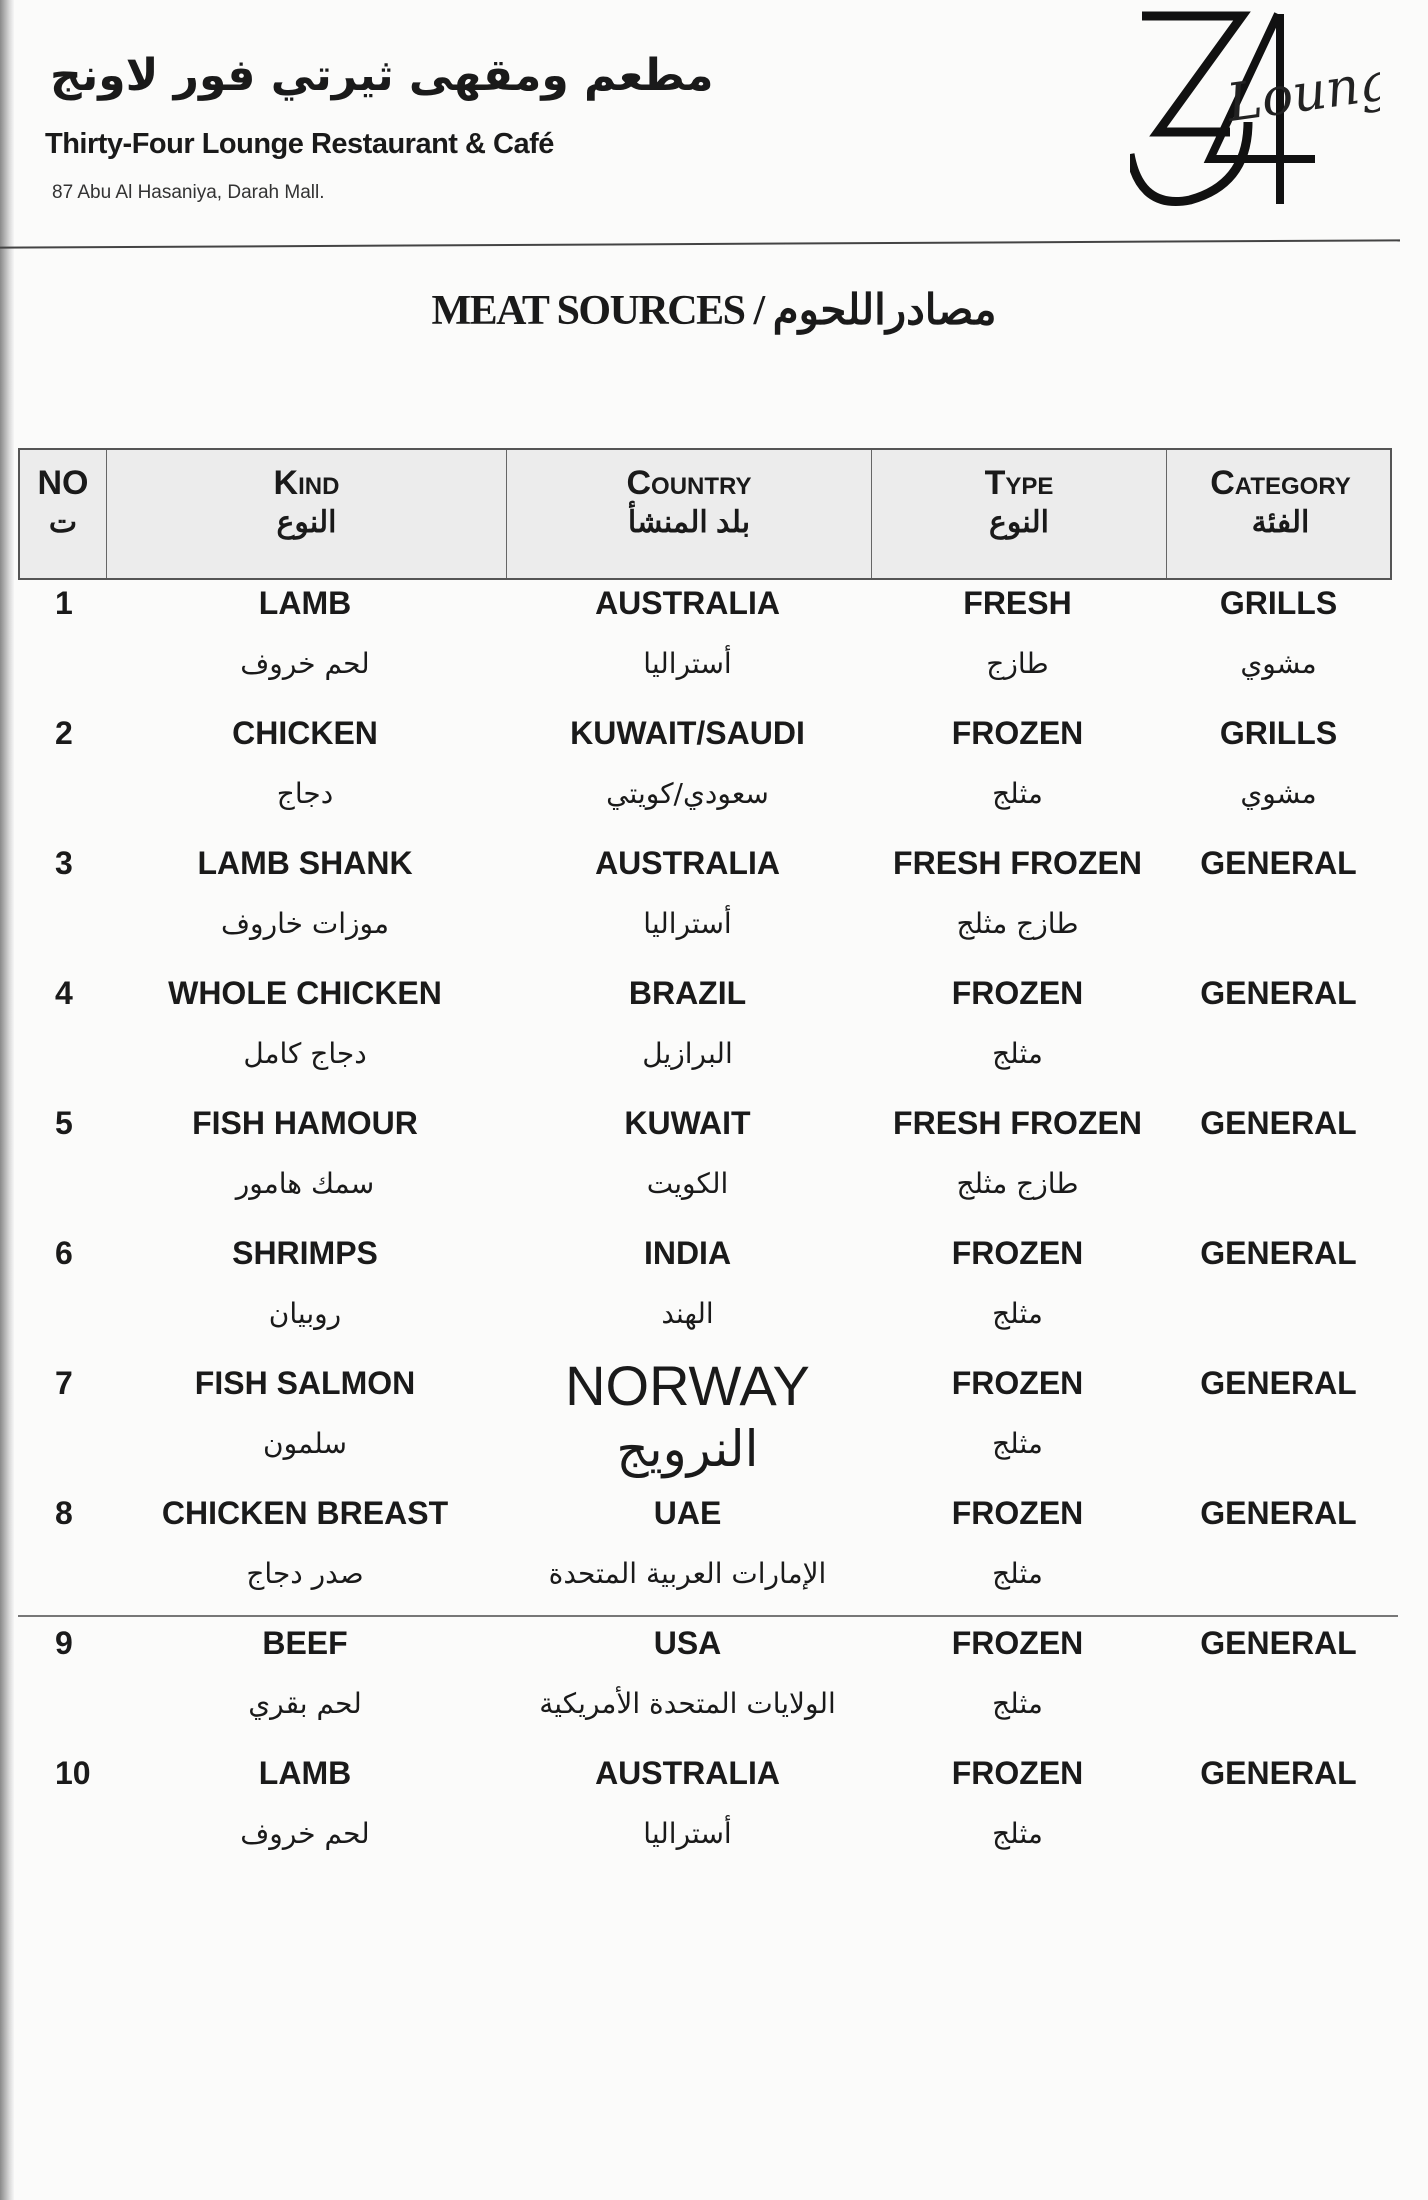  Describe the element at coordinates (64, 1253) in the screenshot. I see `cell-no: 6` at that location.